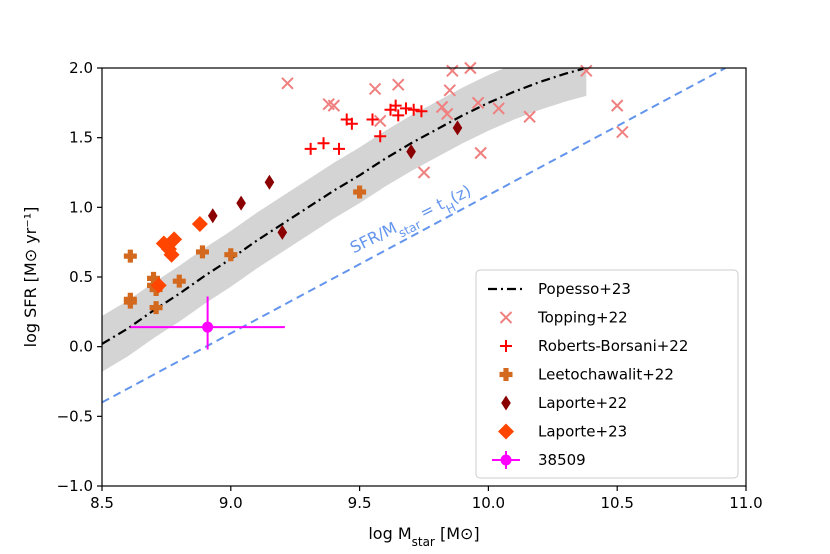  I want to click on legend-label-roberts-borsani-22: Roberts-Borsani+22, so click(613, 346).